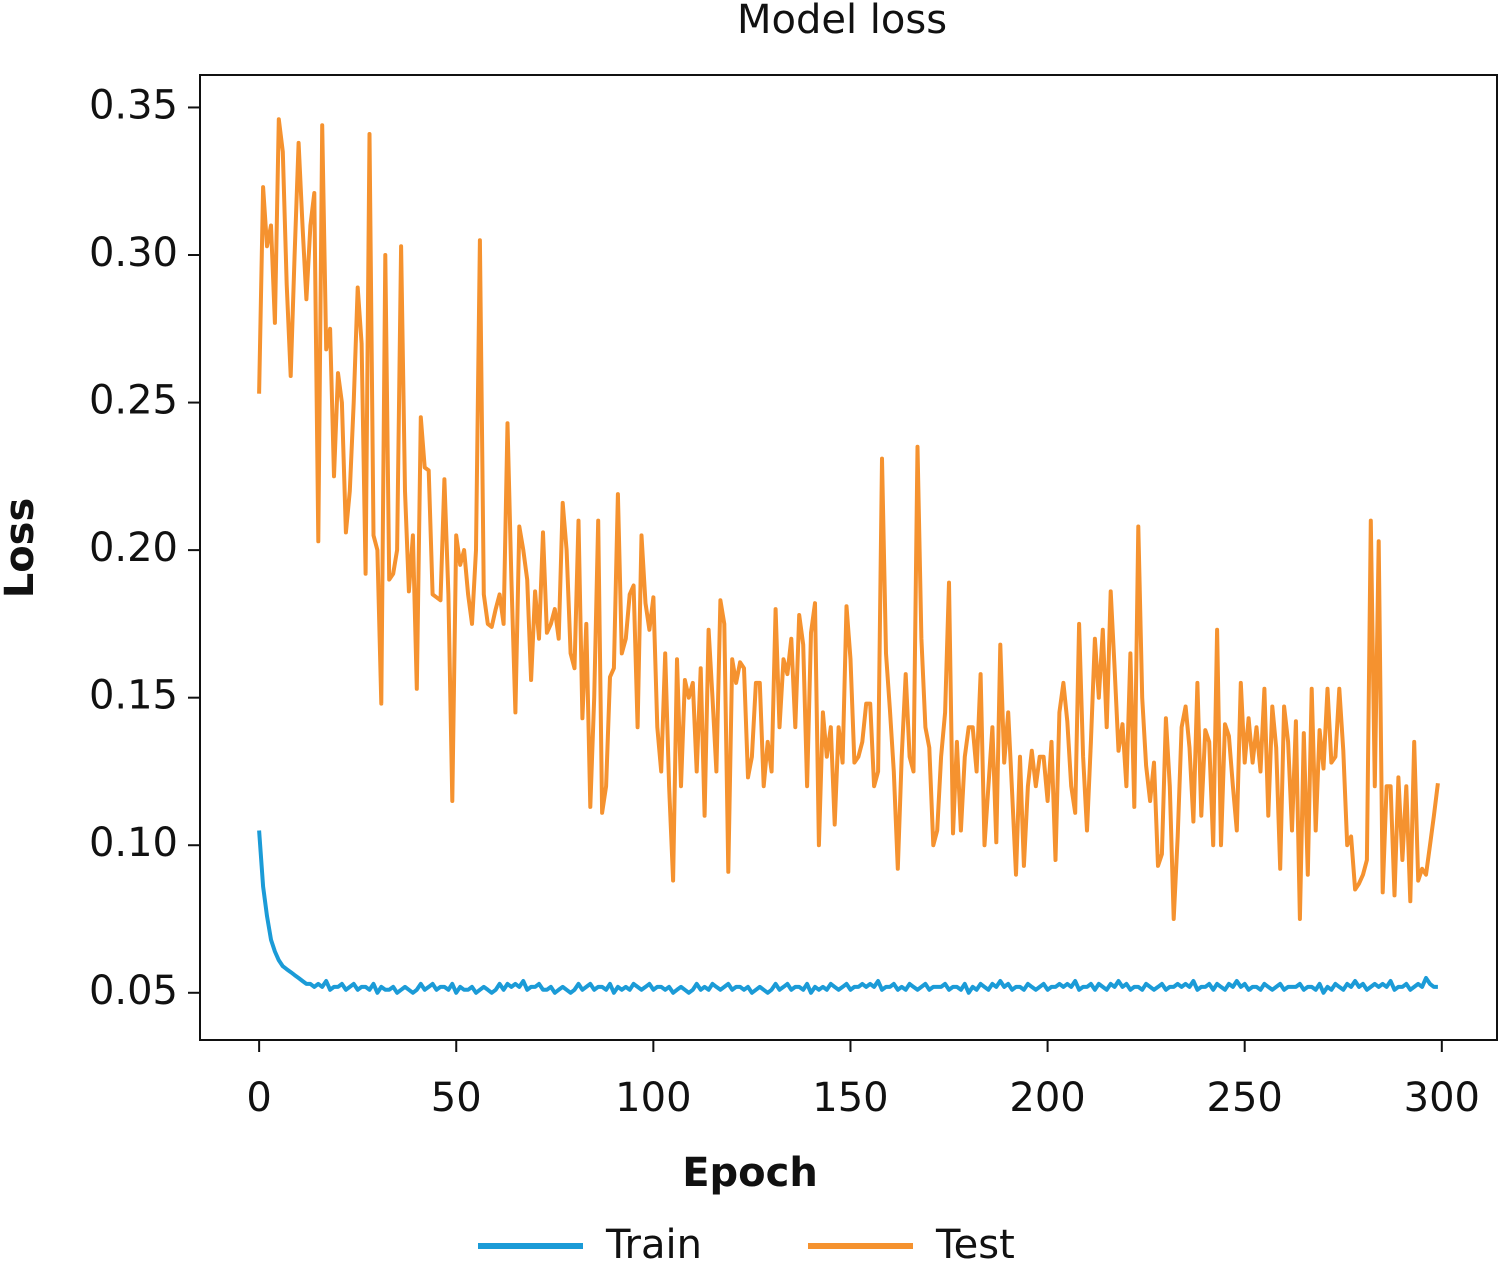  What do you see at coordinates (750, 1173) in the screenshot?
I see `x-axis-label: Epoch` at bounding box center [750, 1173].